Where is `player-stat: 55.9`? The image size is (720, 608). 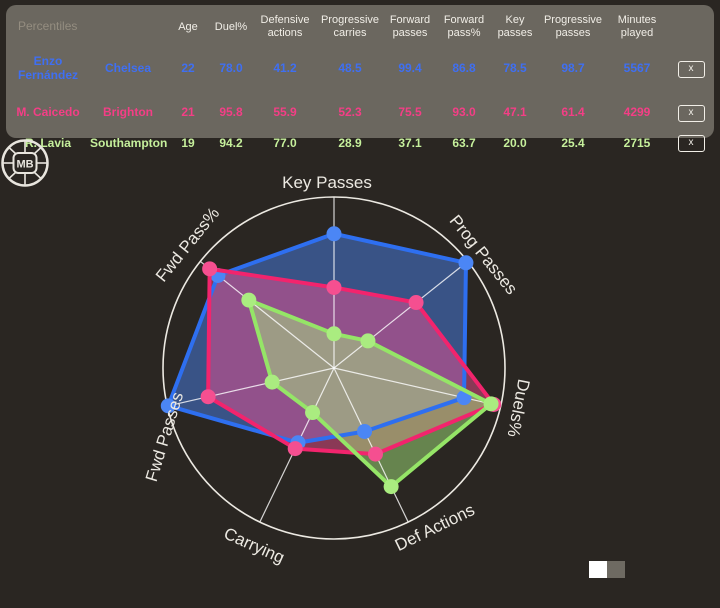 player-stat: 55.9 is located at coordinates (285, 112).